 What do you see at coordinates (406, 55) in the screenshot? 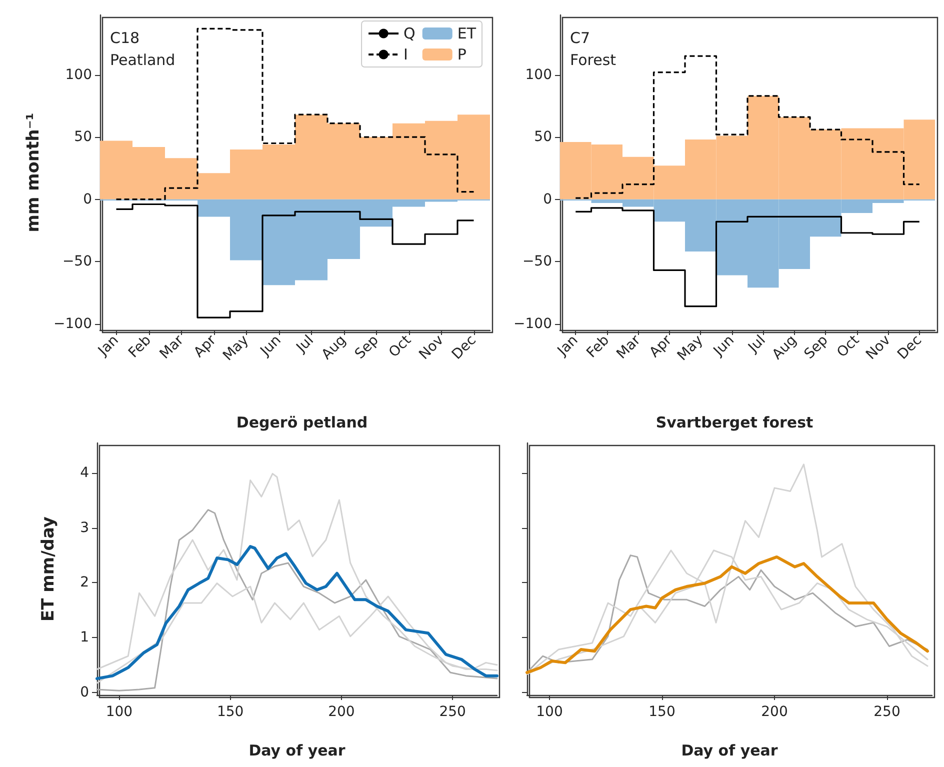
I see `legend-label: I` at bounding box center [406, 55].